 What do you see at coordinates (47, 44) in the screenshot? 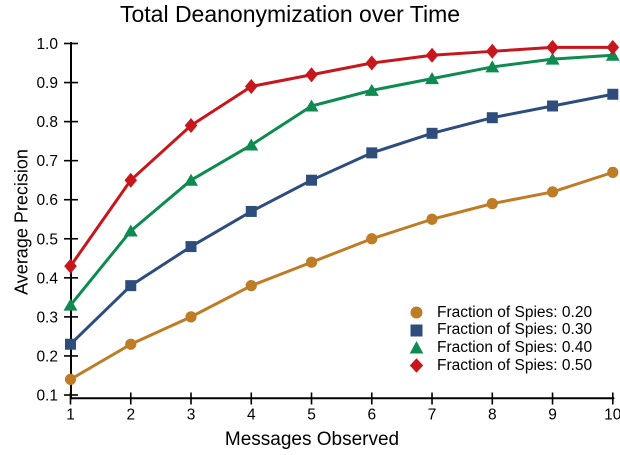
I see `y-tick-label: 1.0` at bounding box center [47, 44].